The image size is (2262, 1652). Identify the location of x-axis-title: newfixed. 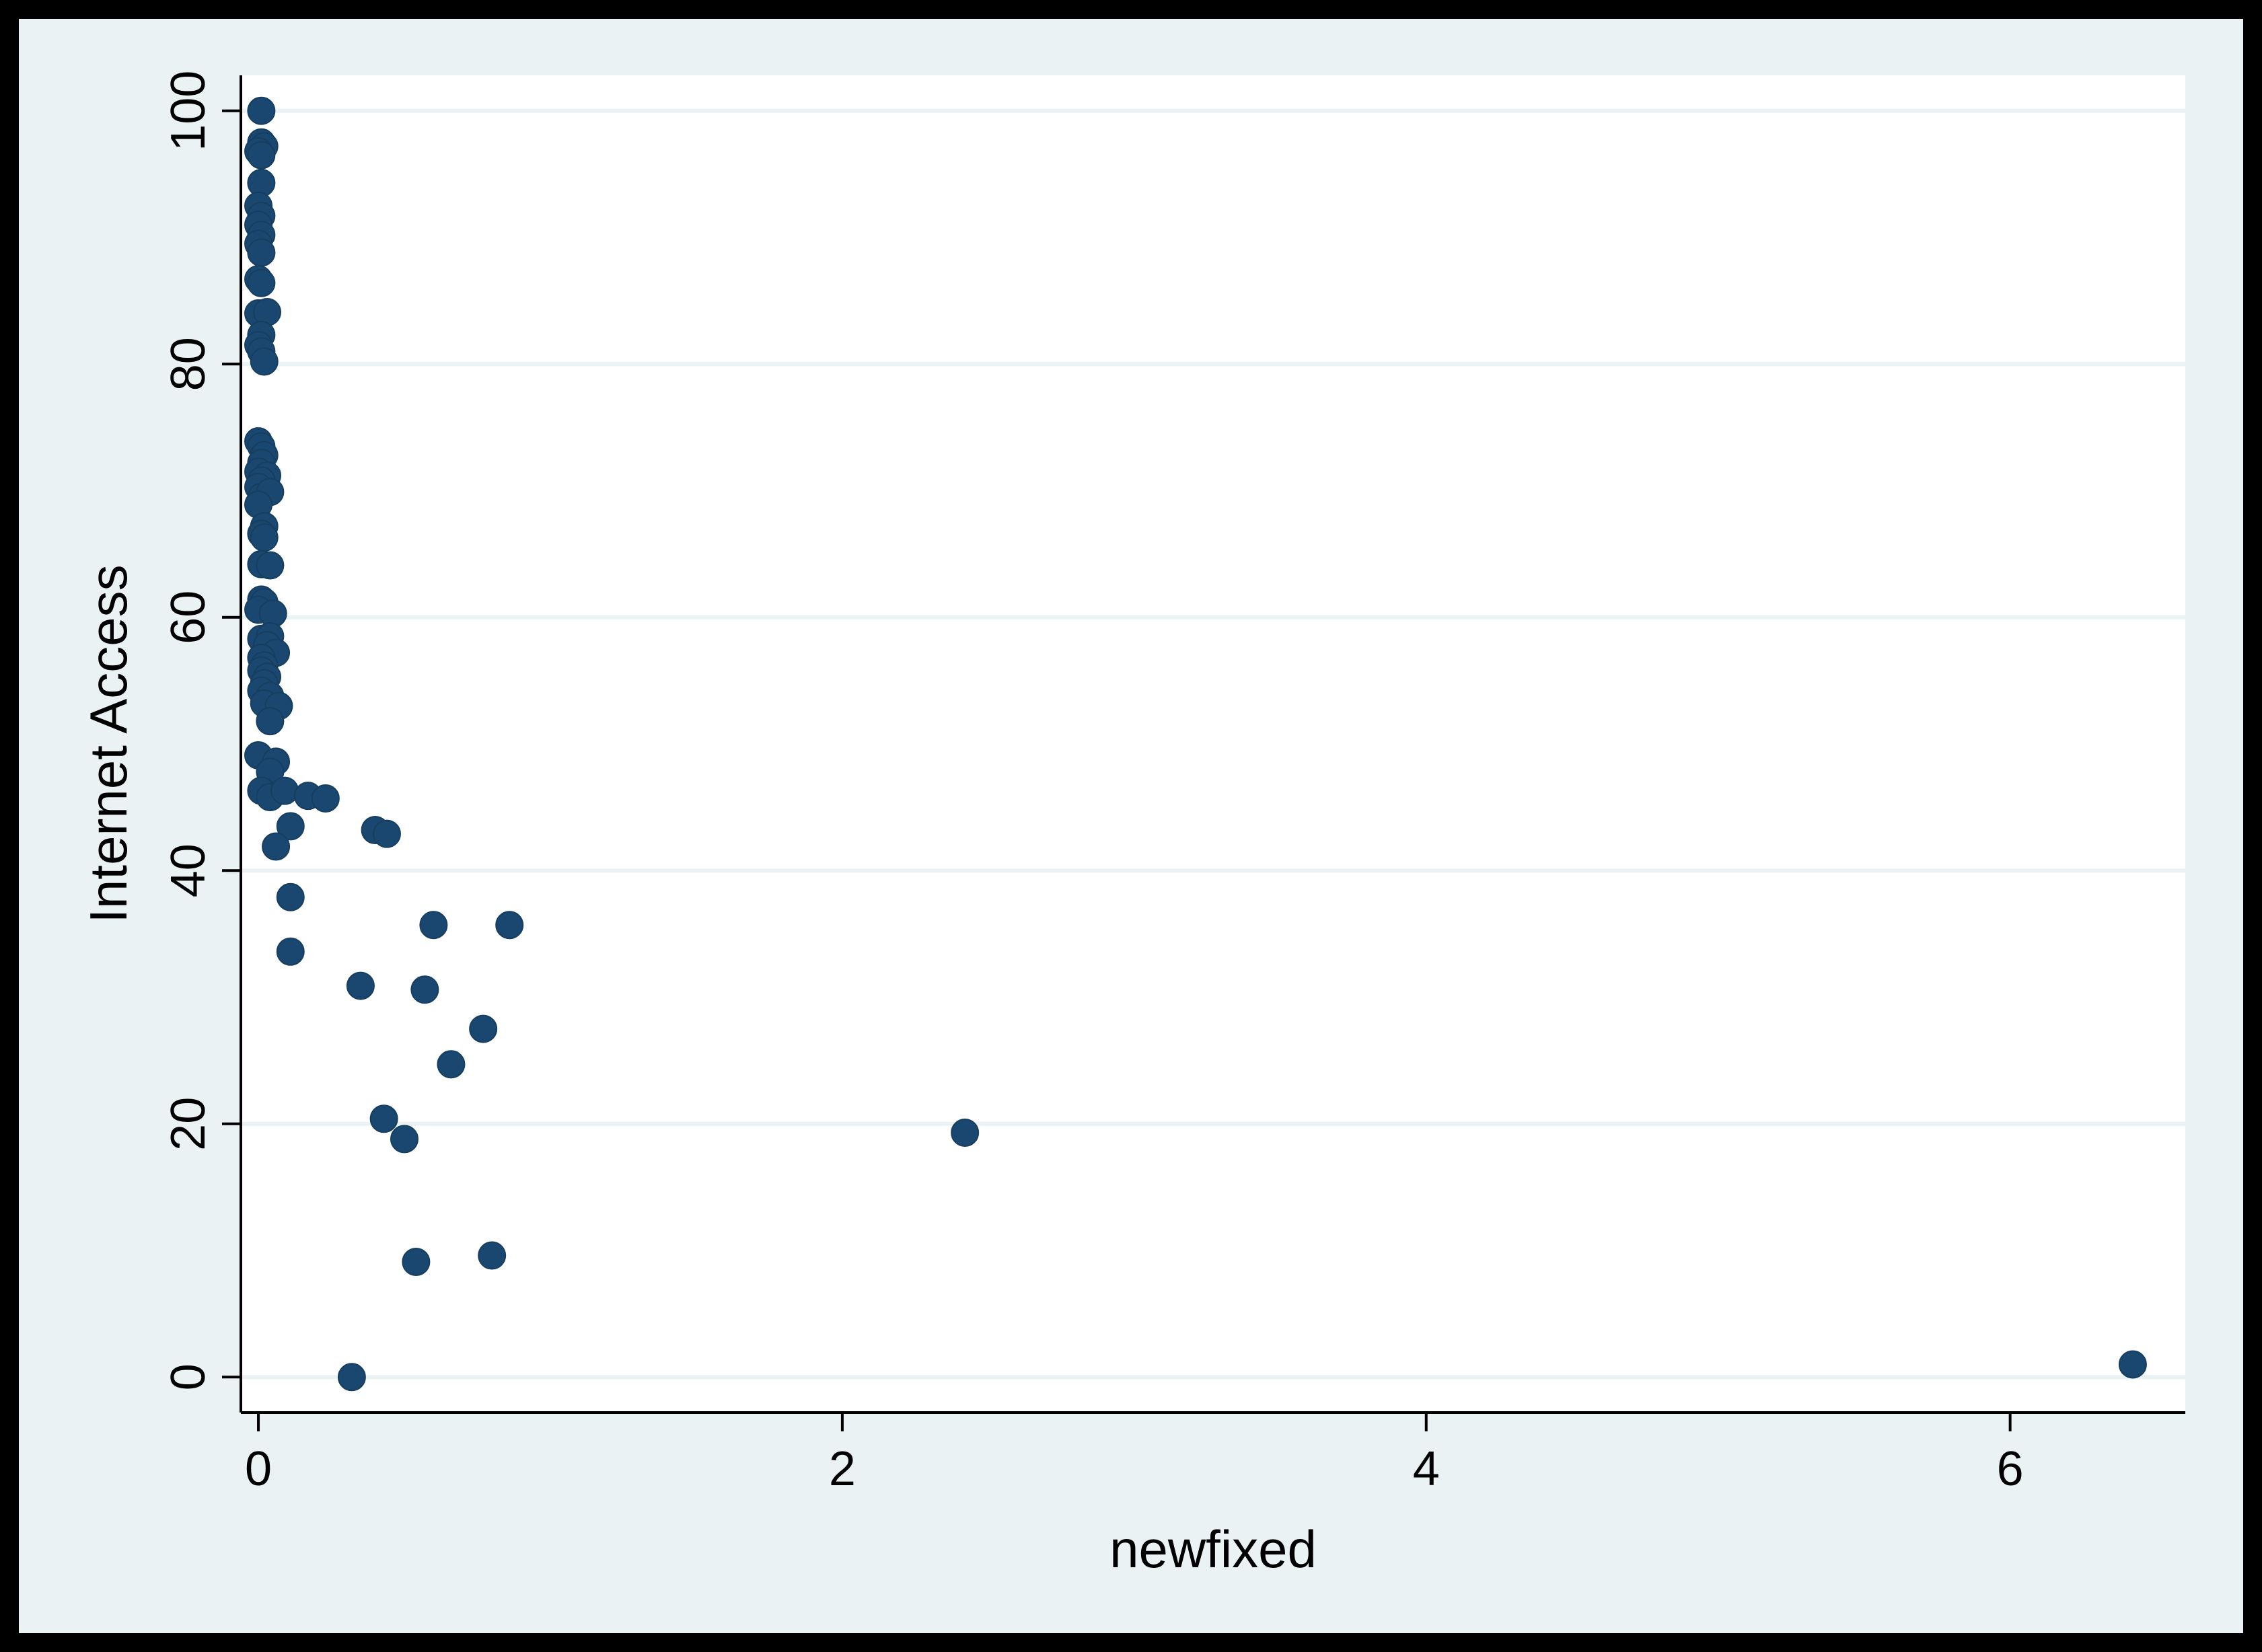
(1213, 1549).